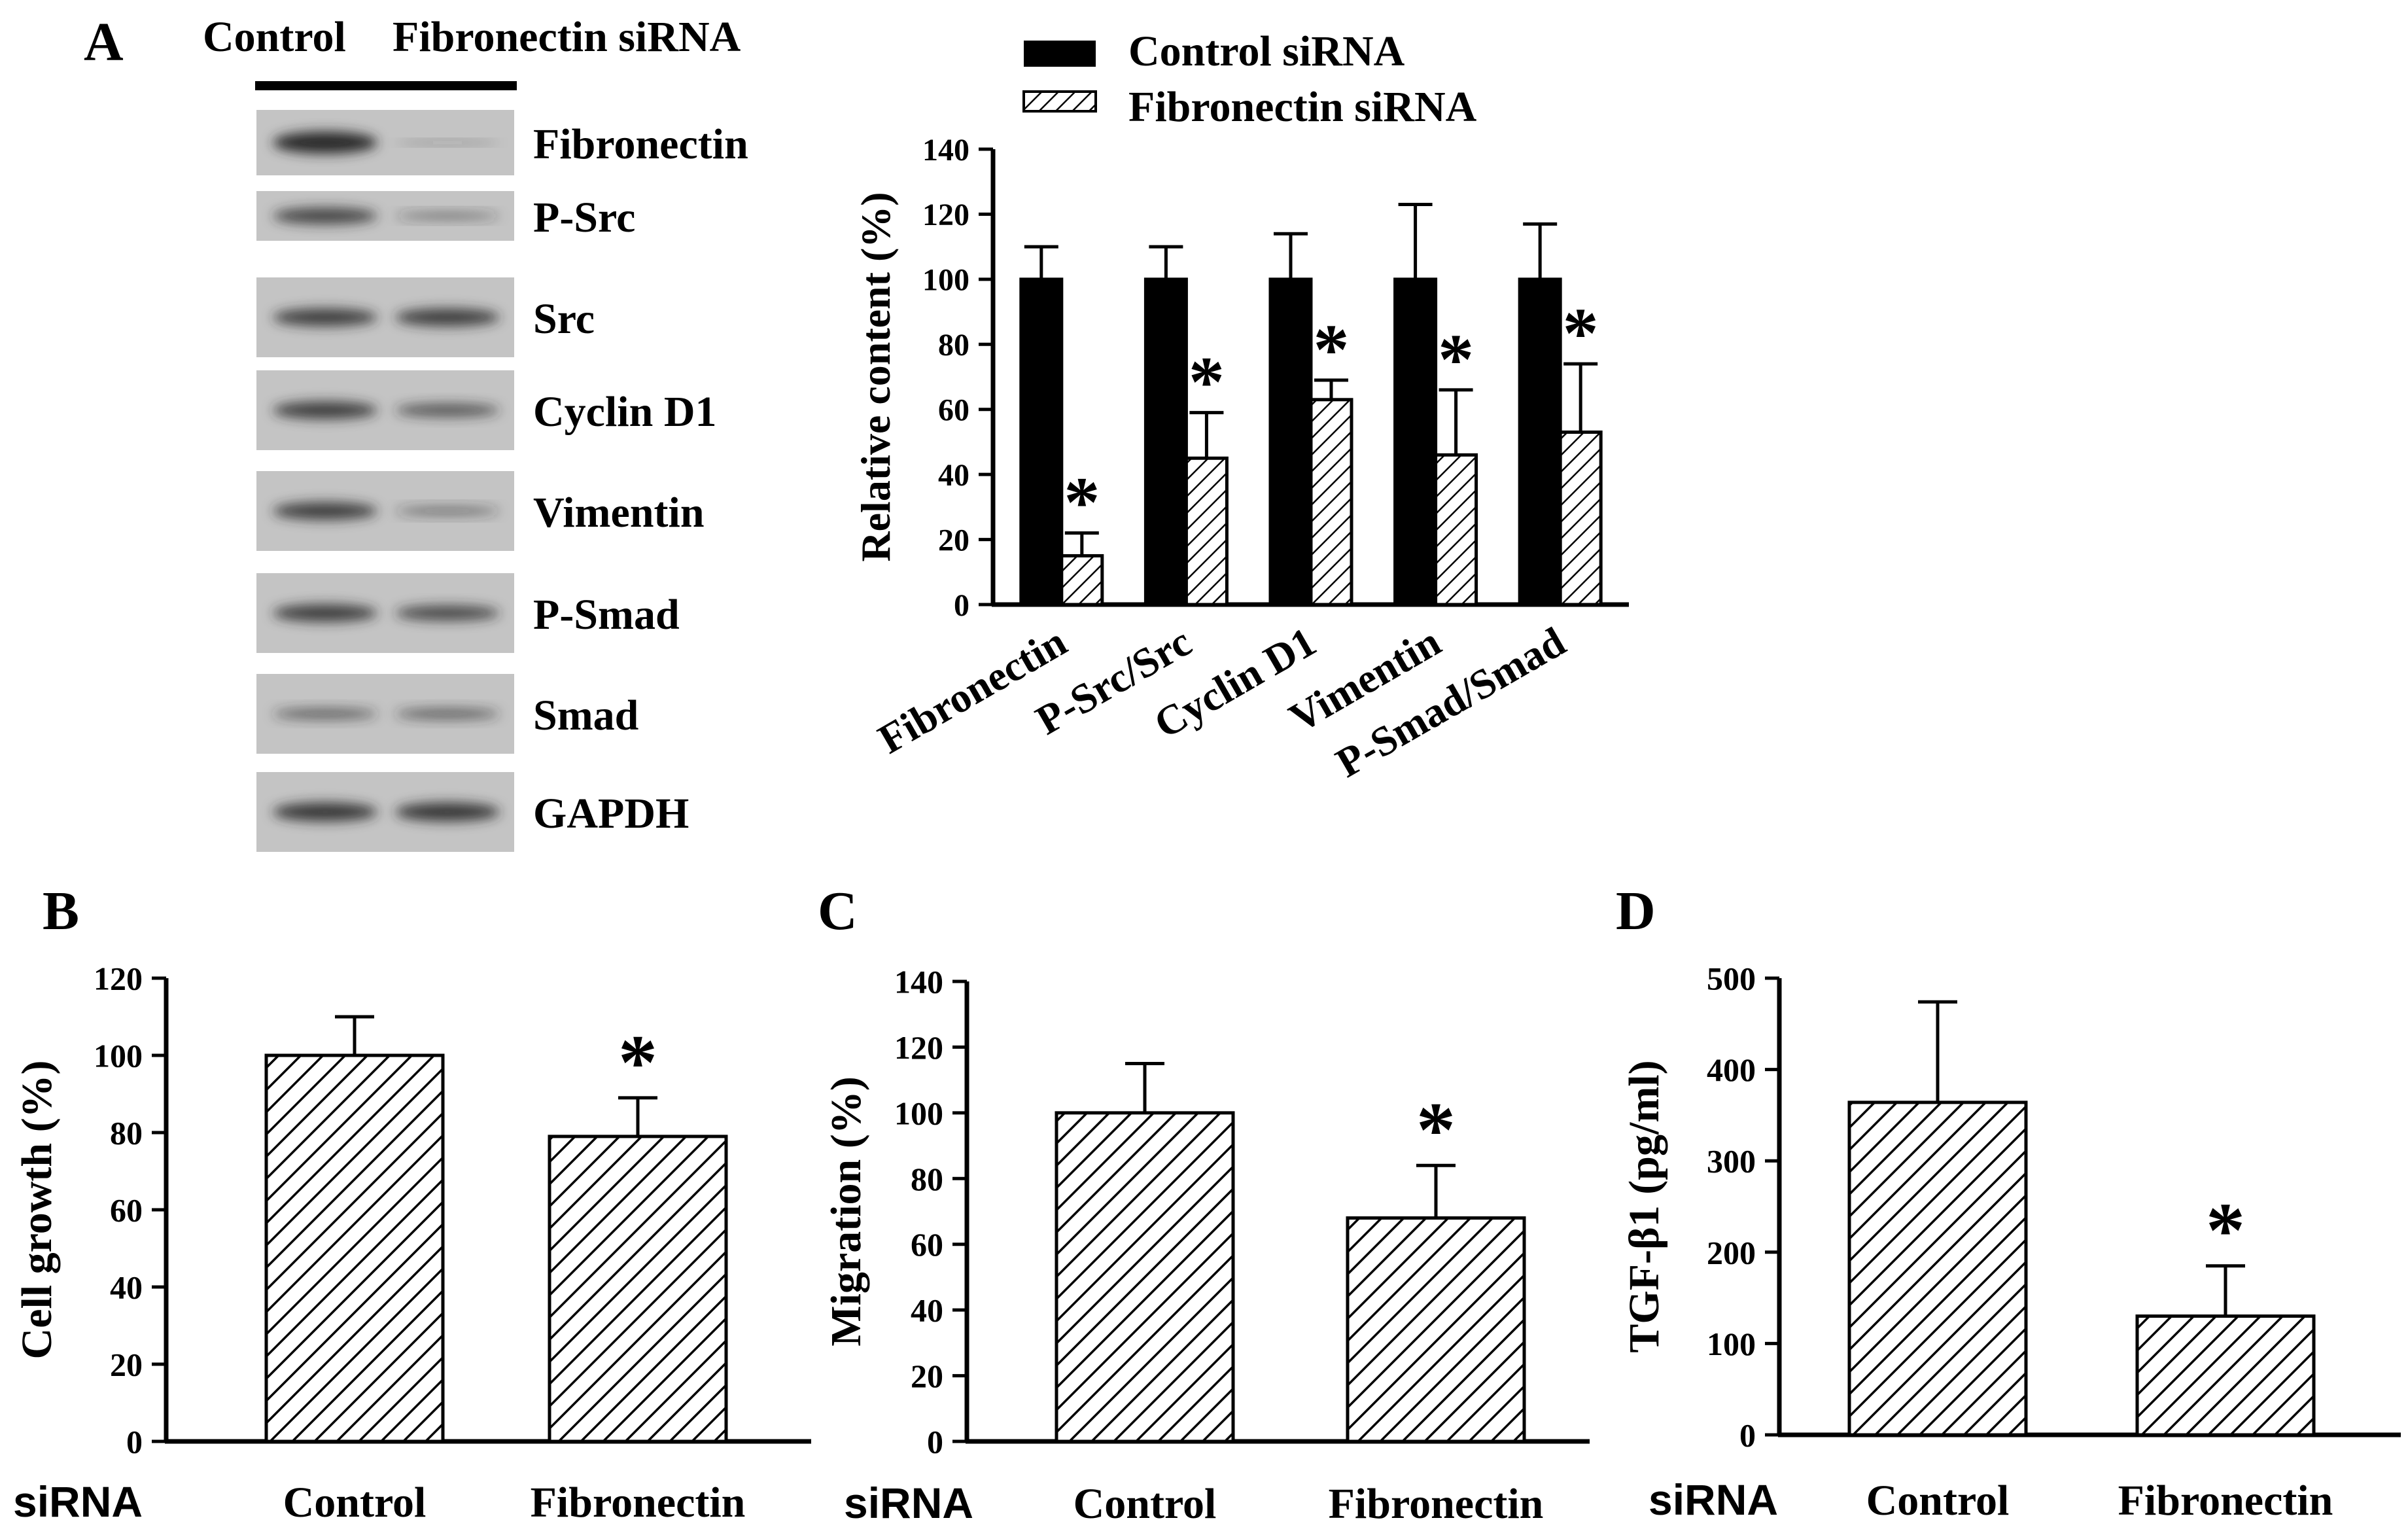  What do you see at coordinates (875, 376) in the screenshot?
I see `y-axis-label: Relative content (%)` at bounding box center [875, 376].